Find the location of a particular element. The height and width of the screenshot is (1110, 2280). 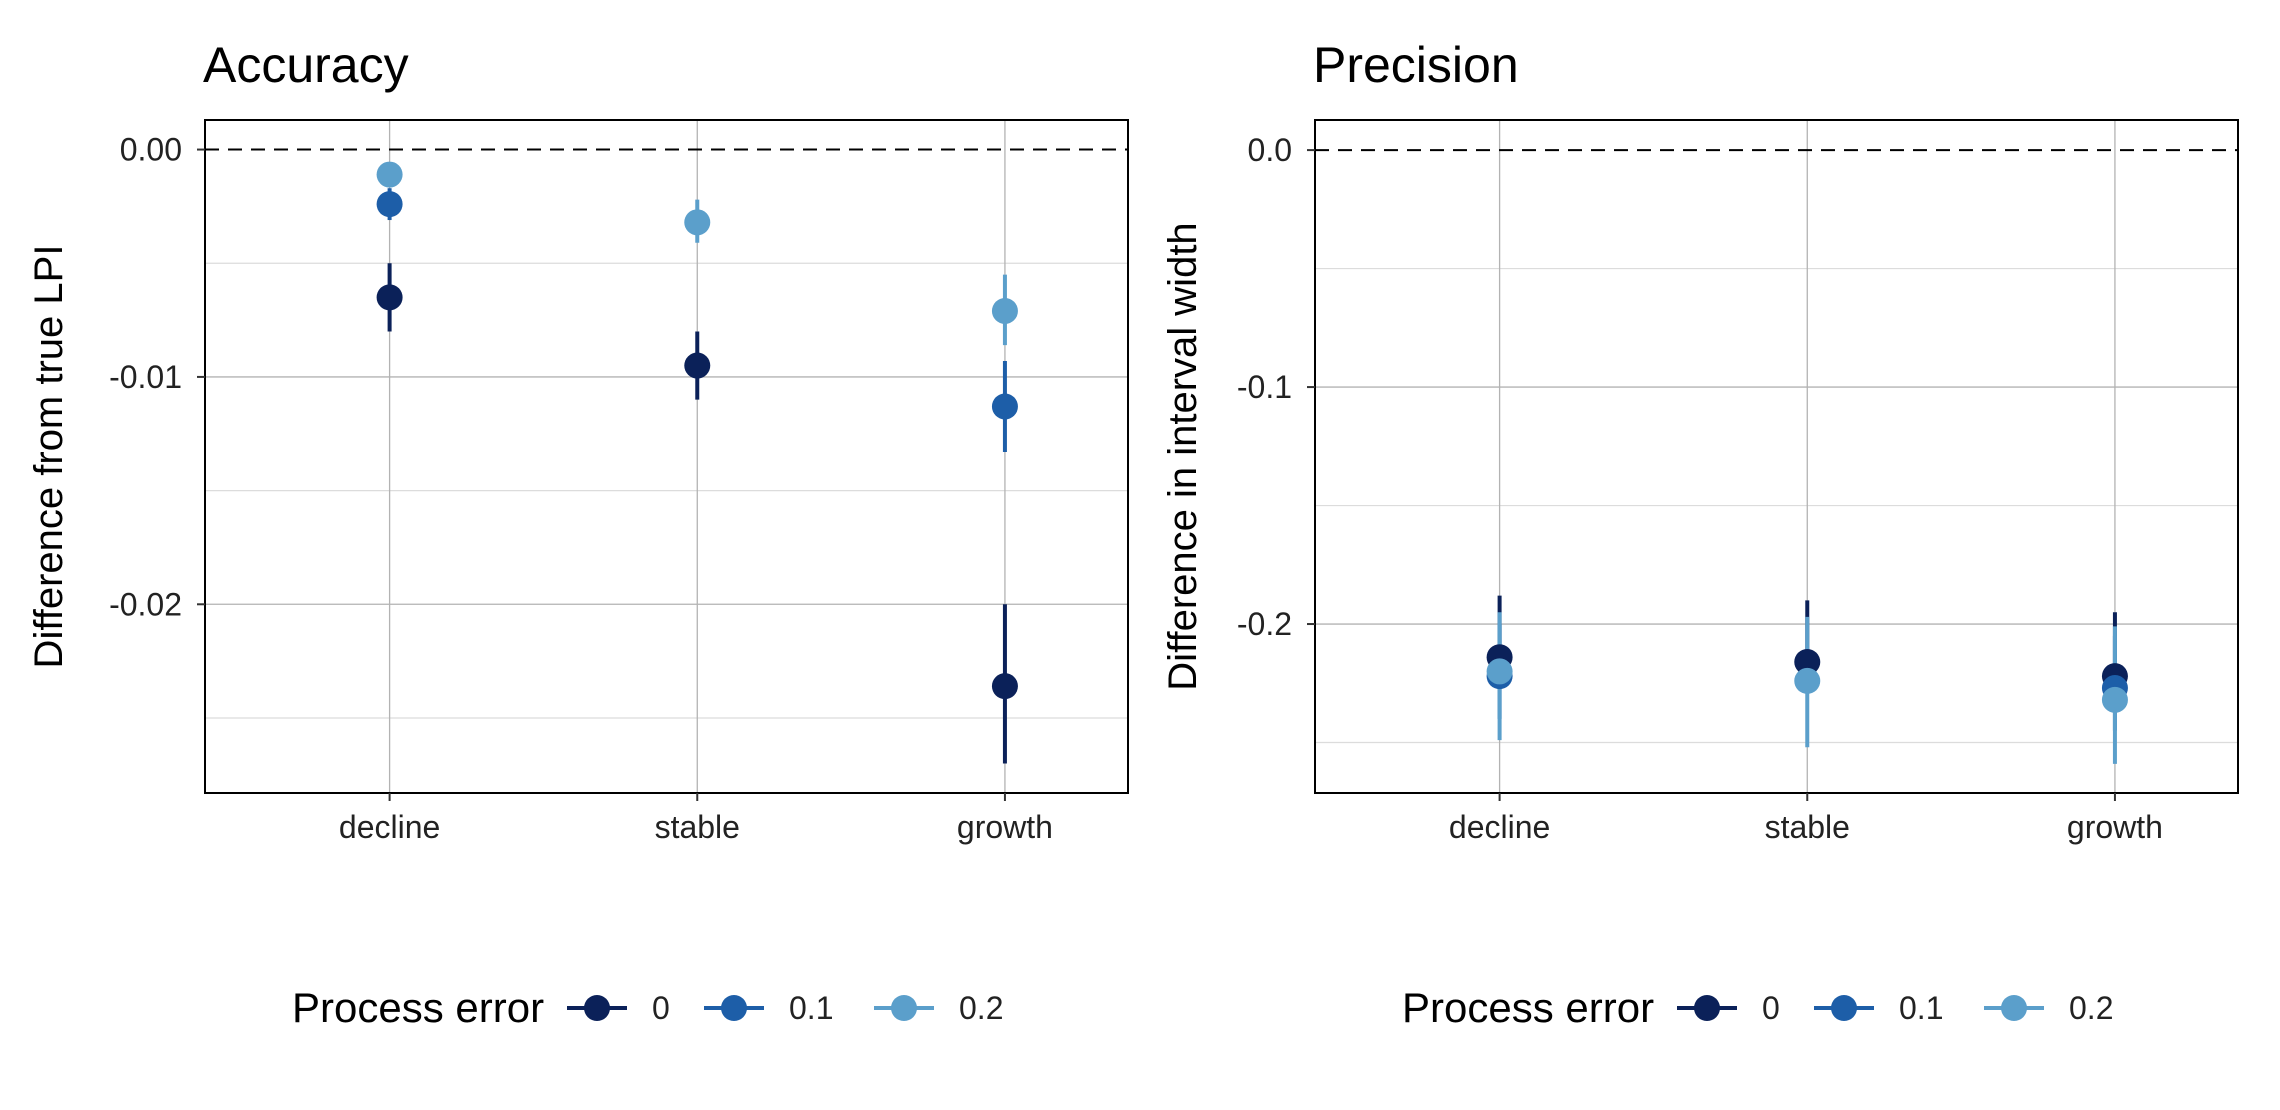

panel-title: Precision is located at coordinates (1416, 65).